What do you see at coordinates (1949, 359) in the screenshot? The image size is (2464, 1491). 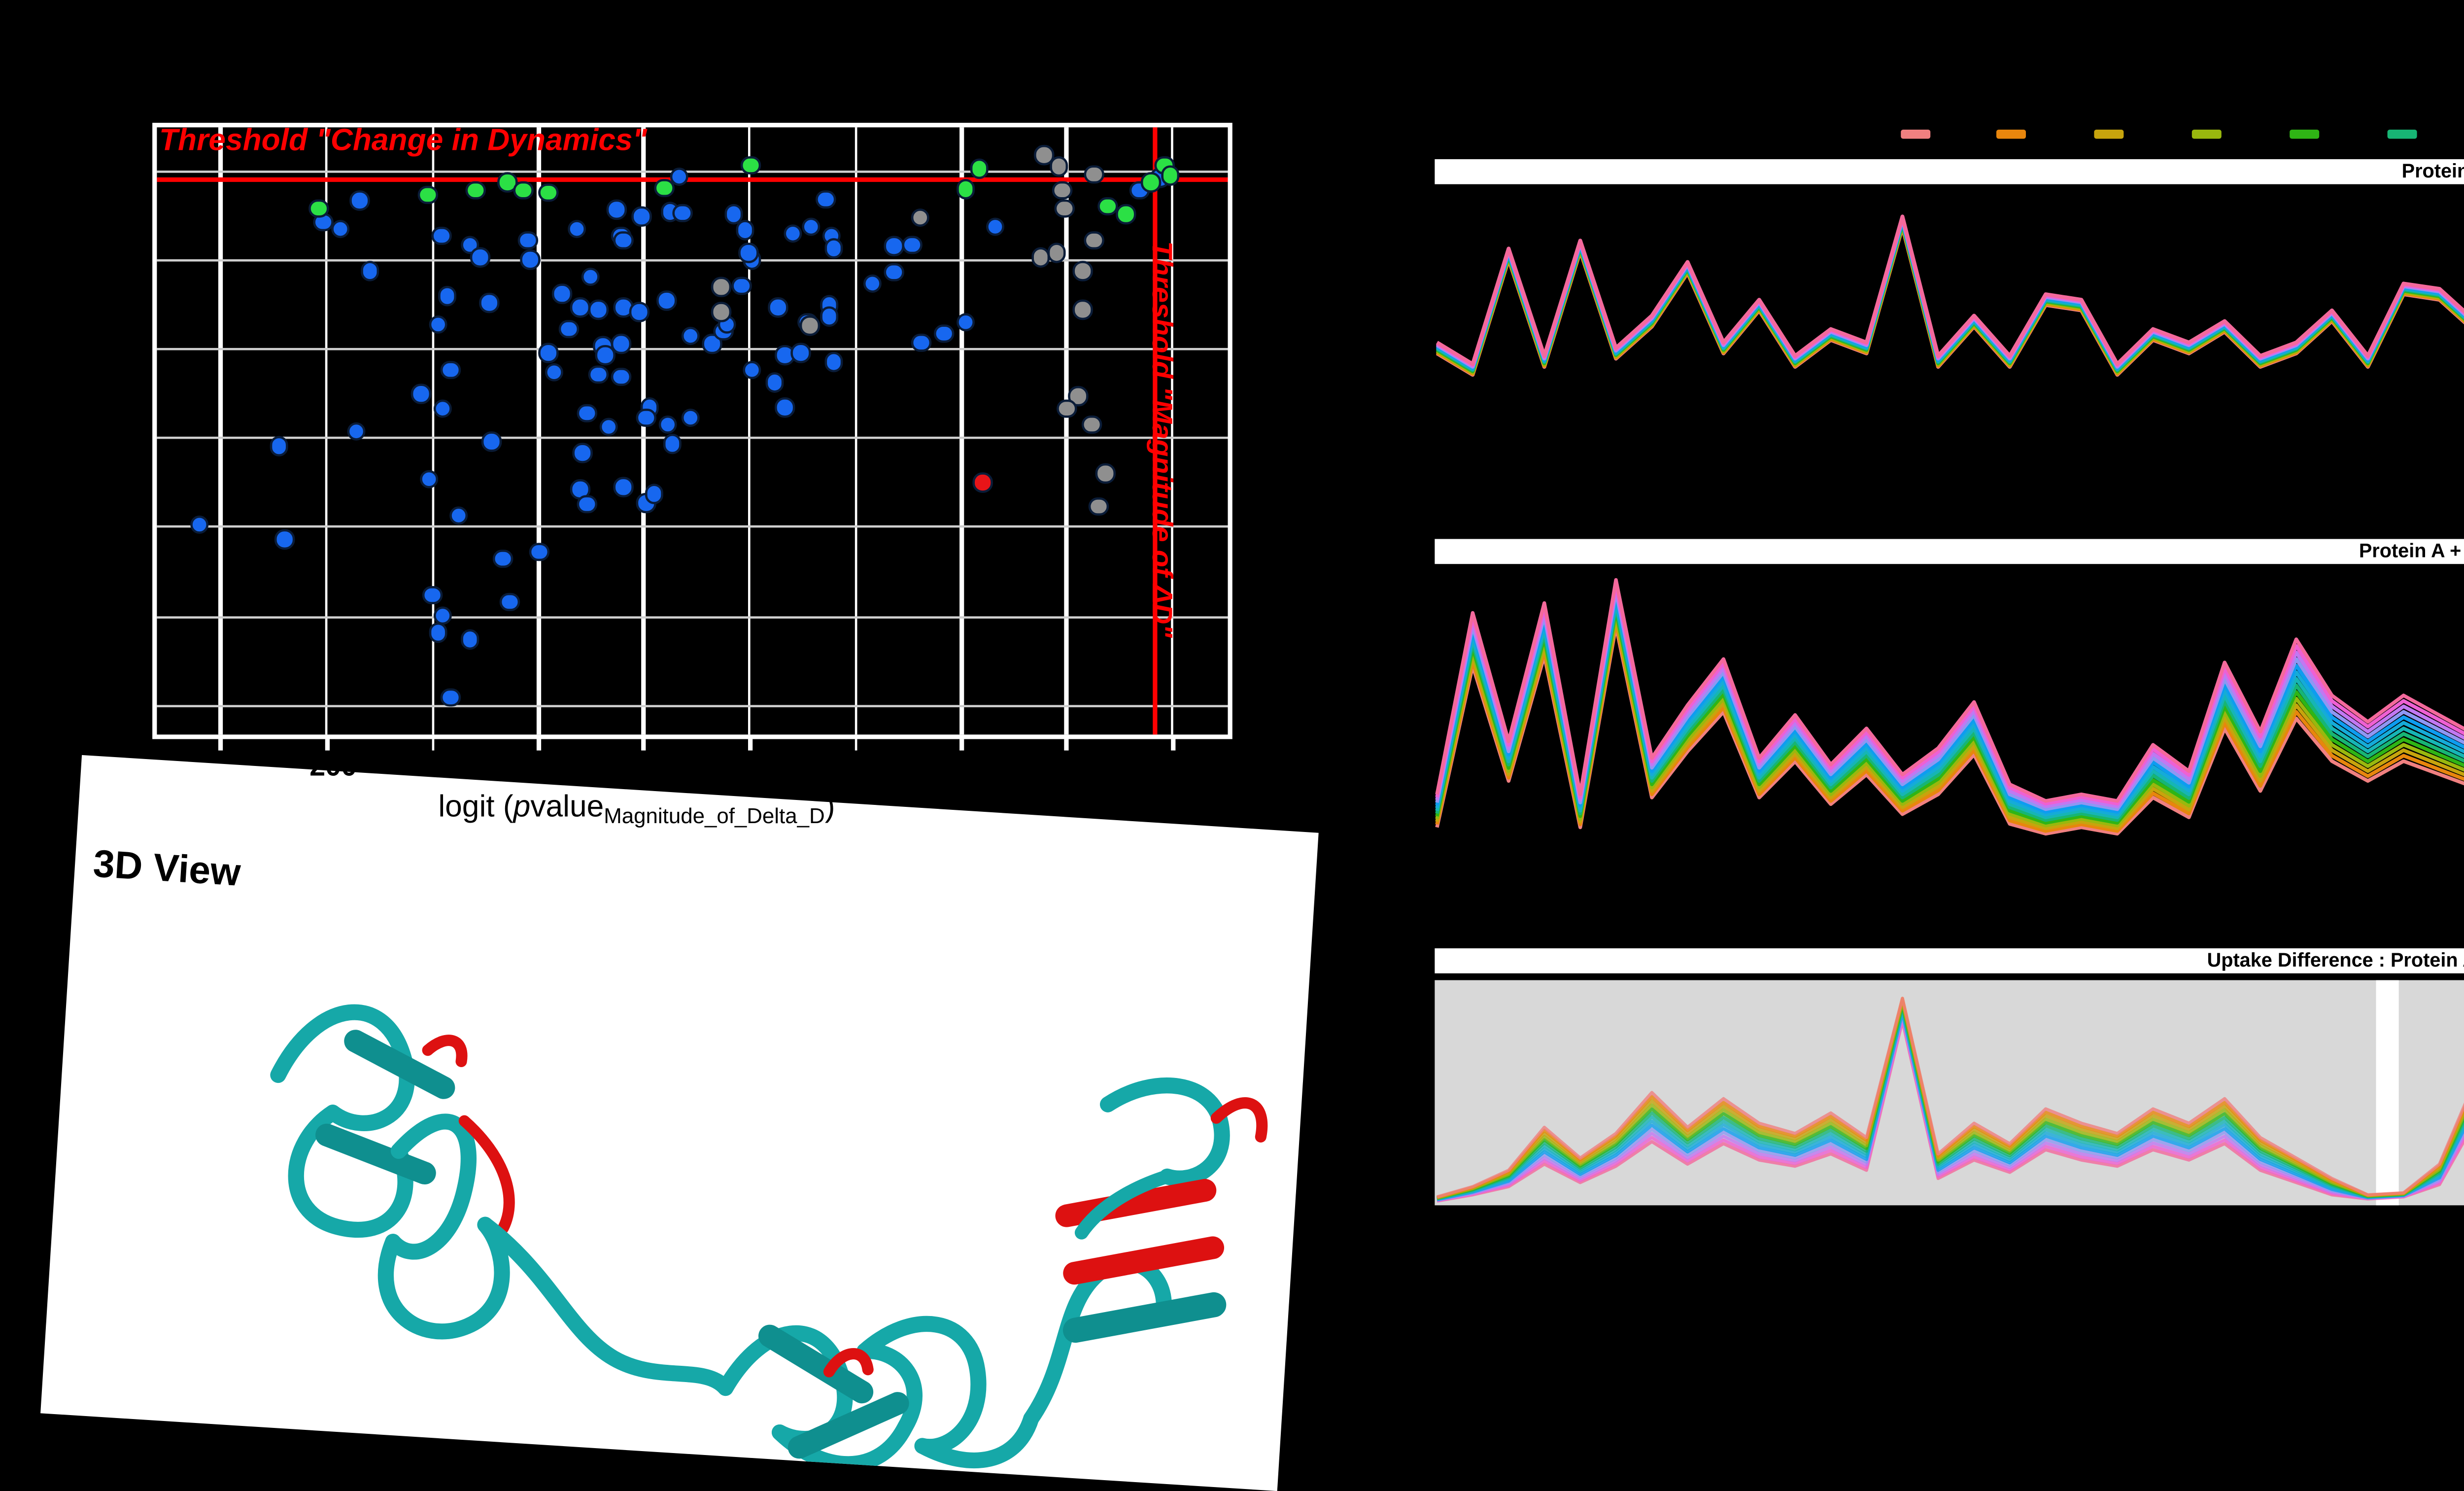 I see `uptake-chart-protein-a` at bounding box center [1949, 359].